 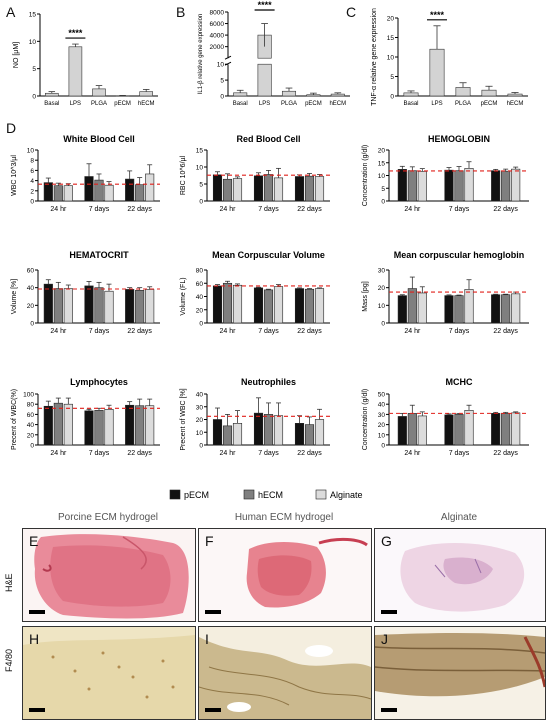 I want to click on y-tick-label: 2000, so click(x=217, y=47).